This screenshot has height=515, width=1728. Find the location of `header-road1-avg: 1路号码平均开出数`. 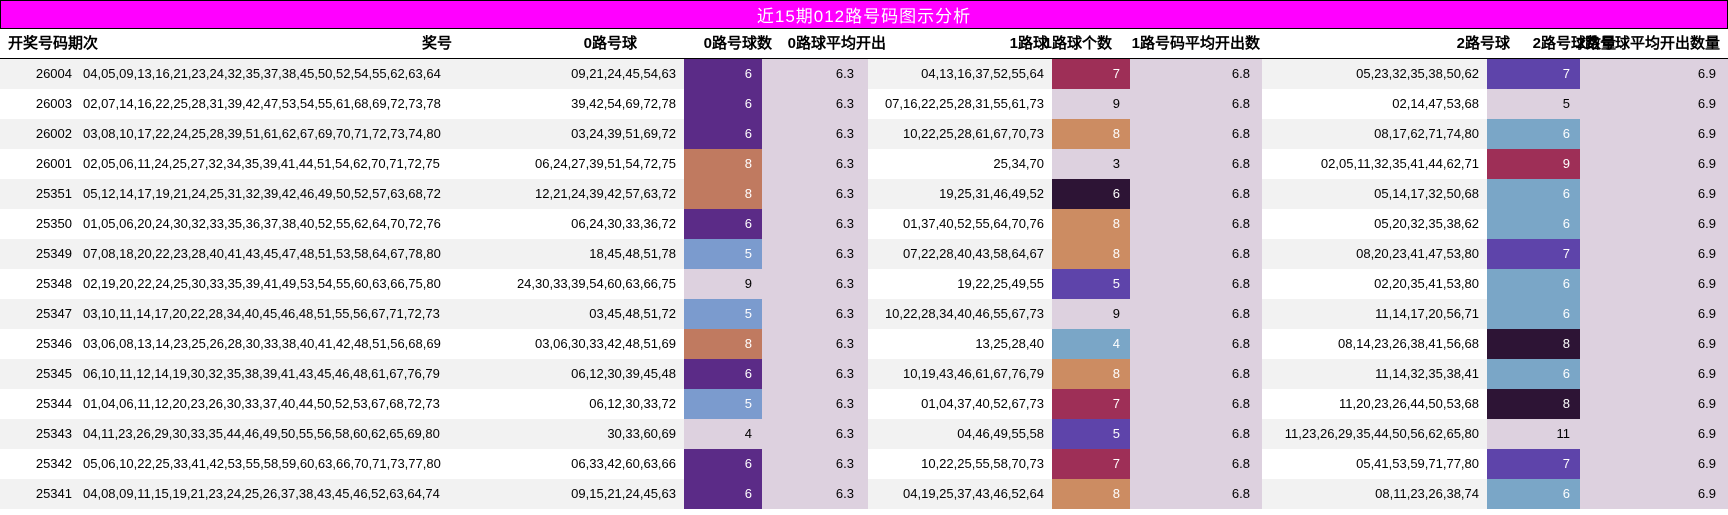

header-road1-avg: 1路号码平均开出数 is located at coordinates (1195, 43).